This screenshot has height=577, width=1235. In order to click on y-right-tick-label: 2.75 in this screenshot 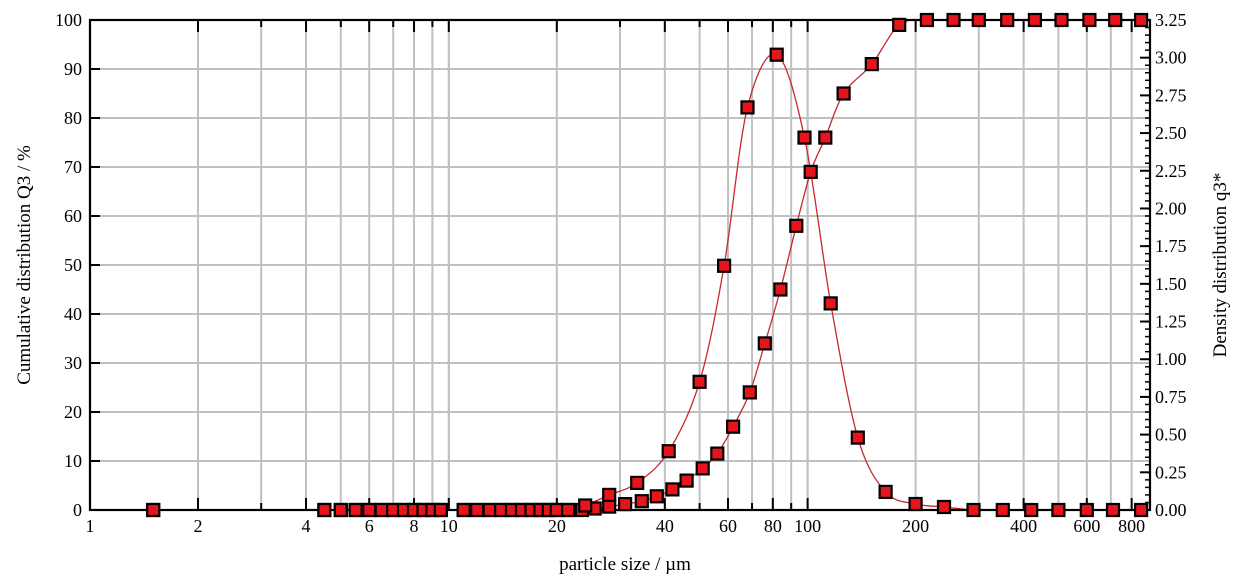, I will do `click(1171, 95)`.